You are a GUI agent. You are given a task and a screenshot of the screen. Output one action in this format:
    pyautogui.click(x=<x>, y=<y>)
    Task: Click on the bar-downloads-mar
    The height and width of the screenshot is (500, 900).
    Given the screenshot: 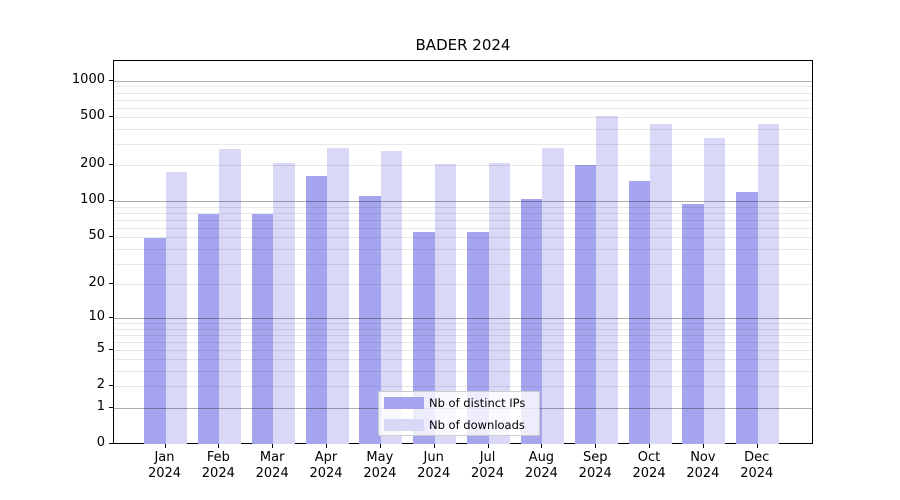 What is the action you would take?
    pyautogui.click(x=284, y=303)
    